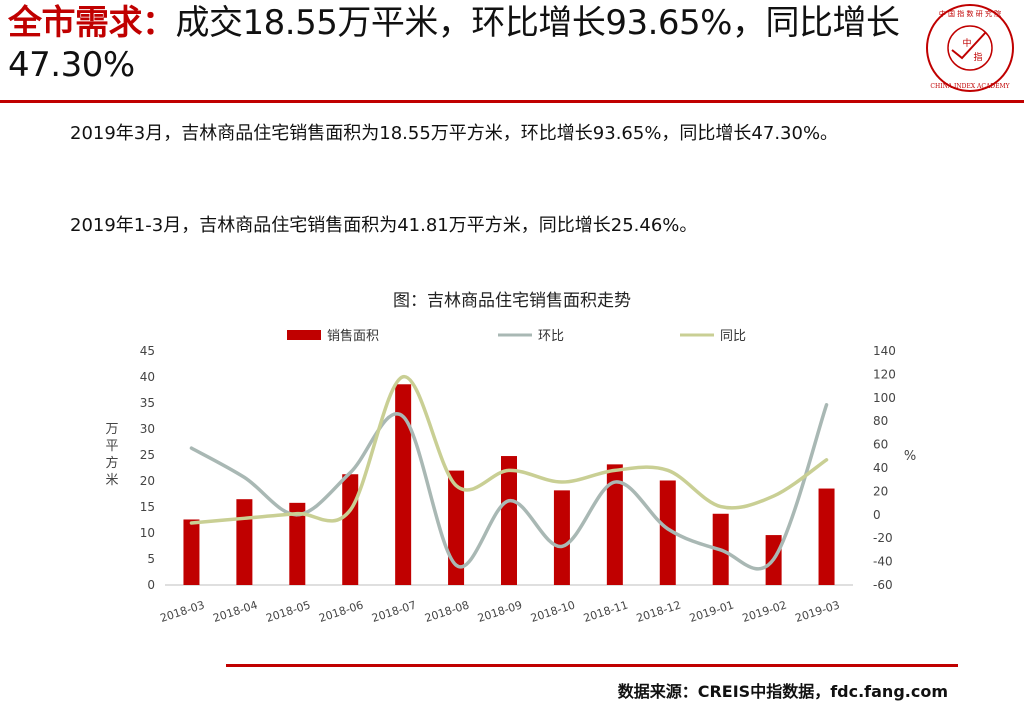 The height and width of the screenshot is (709, 1024). What do you see at coordinates (765, 611) in the screenshot?
I see `x-tick-label: 2019-02` at bounding box center [765, 611].